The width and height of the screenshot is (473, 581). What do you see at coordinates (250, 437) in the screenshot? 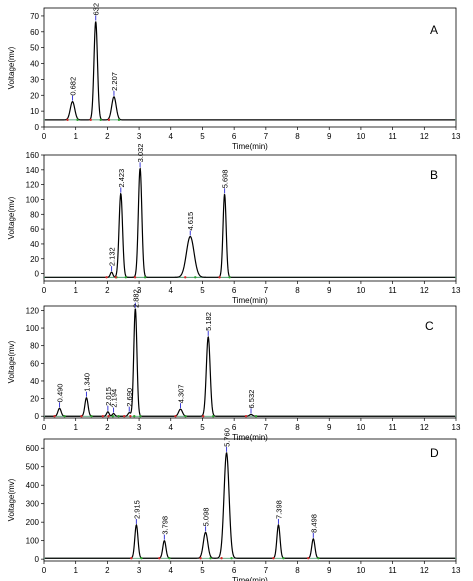
I see `x-axis-title: Time(min)` at bounding box center [250, 437].